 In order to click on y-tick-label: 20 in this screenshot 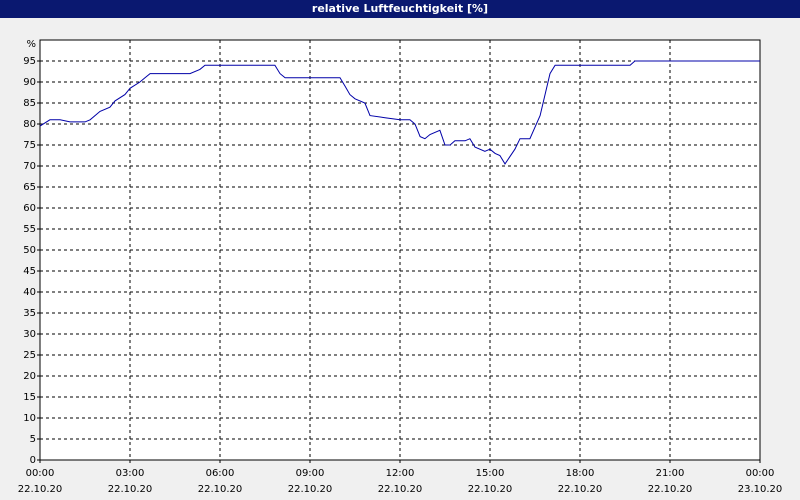, I will do `click(29, 376)`.